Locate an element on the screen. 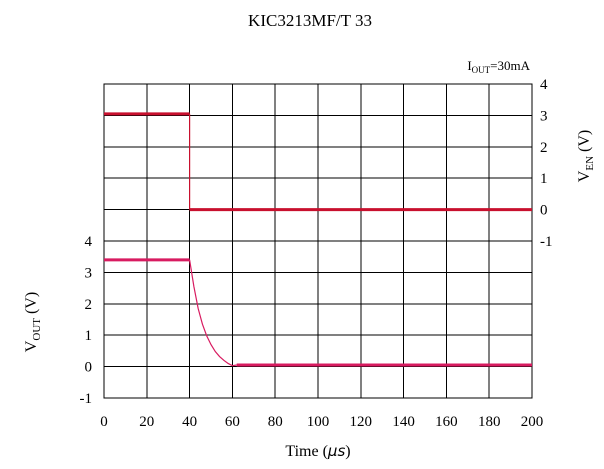  x-tick-label: 180 is located at coordinates (489, 422).